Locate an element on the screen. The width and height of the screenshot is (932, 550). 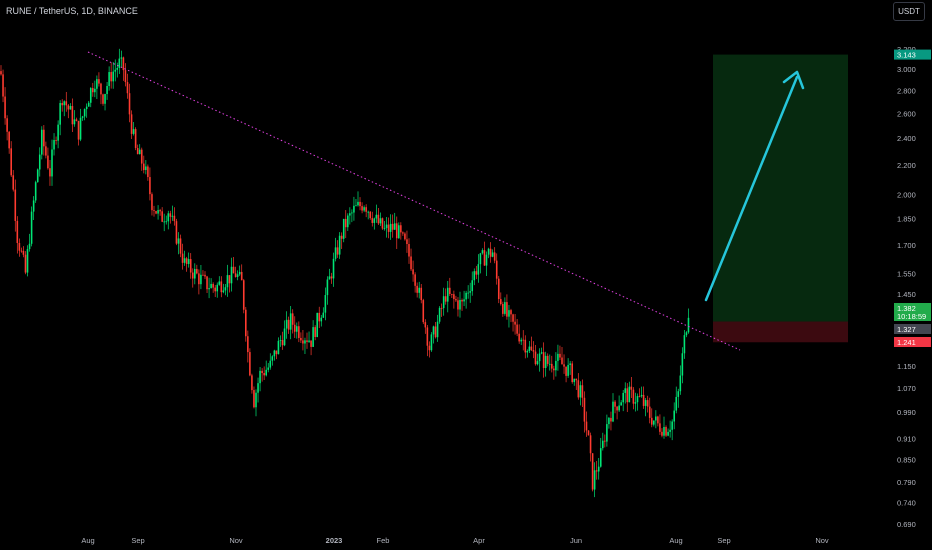
target-arrow is located at coordinates (751, 188).